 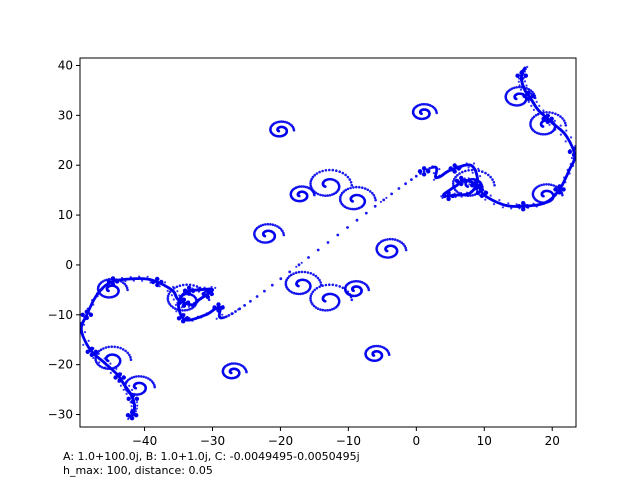 What do you see at coordinates (138, 470) in the screenshot?
I see `caption-line-2: h_max: 100, distance: 0.05` at bounding box center [138, 470].